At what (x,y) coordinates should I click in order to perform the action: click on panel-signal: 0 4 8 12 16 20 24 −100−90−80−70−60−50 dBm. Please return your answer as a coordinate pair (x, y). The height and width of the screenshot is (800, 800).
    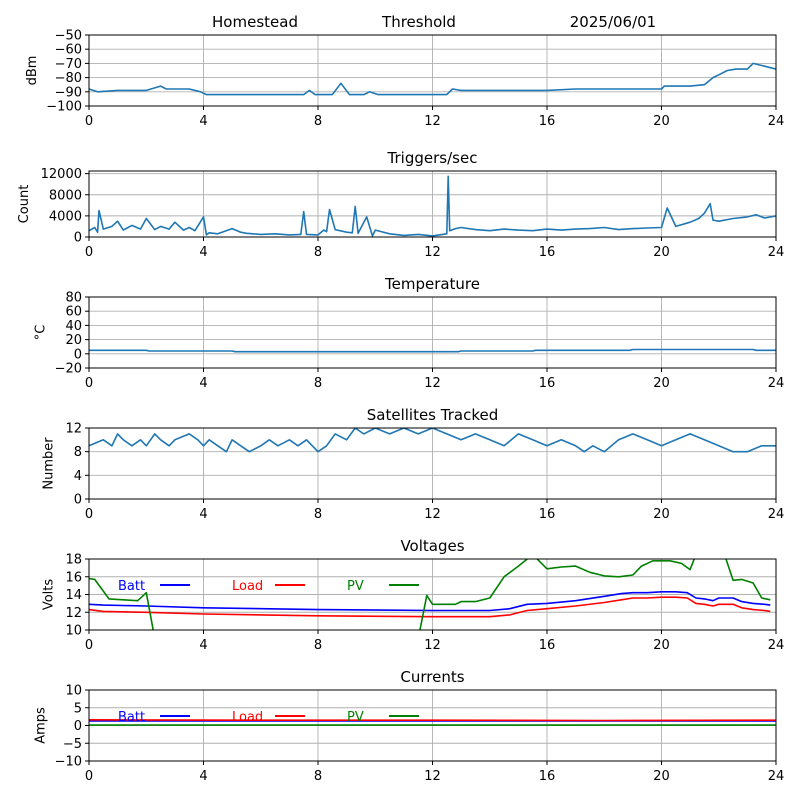
    Looking at the image, I should click on (404, 79).